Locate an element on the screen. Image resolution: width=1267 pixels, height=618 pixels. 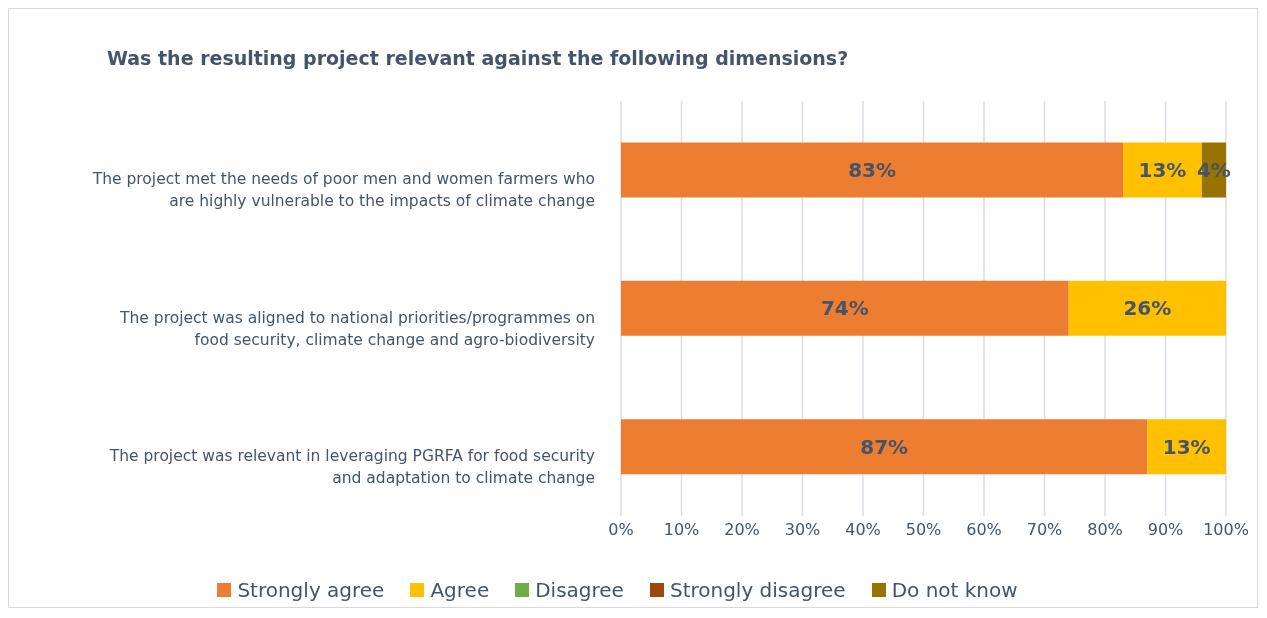
data-label: 83% is located at coordinates (872, 170).